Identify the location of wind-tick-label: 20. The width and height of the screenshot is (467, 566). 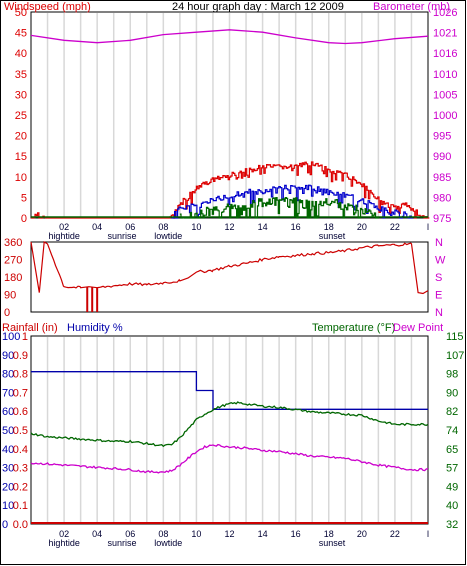
(21, 137).